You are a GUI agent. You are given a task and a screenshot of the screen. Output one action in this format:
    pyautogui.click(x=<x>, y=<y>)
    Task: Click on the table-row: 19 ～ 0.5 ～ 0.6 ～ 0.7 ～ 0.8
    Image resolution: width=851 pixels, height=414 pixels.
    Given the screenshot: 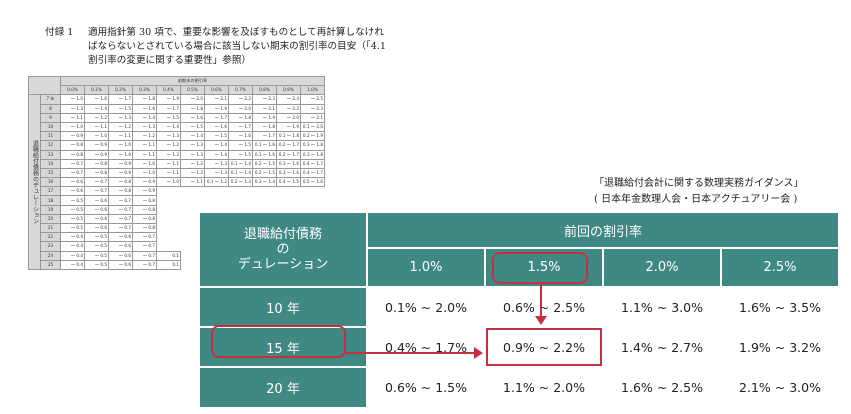 What is the action you would take?
    pyautogui.click(x=177, y=209)
    